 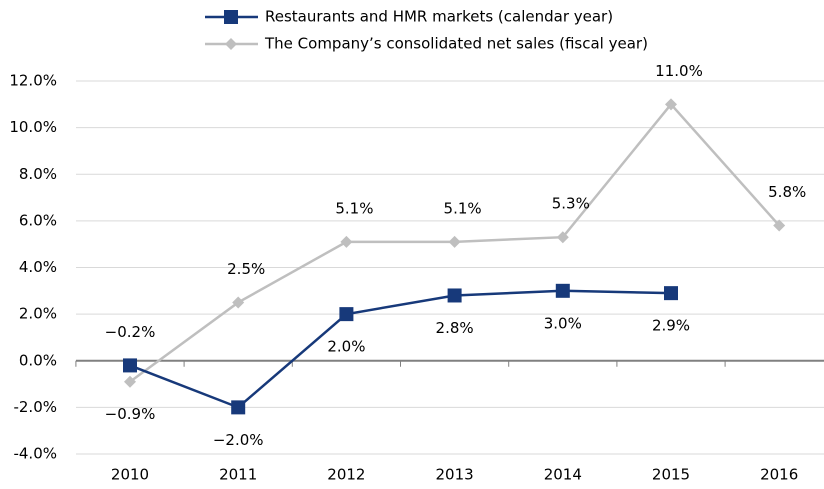 I want to click on data-label: 2.0%, so click(x=346, y=347).